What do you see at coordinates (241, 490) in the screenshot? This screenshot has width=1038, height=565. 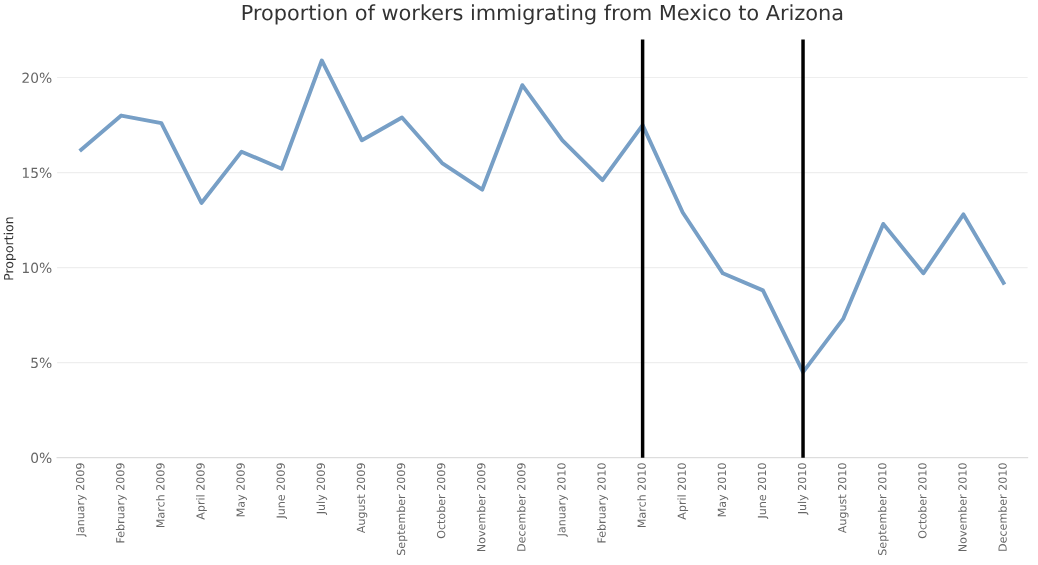 I see `x-tick-label: May 2009` at bounding box center [241, 490].